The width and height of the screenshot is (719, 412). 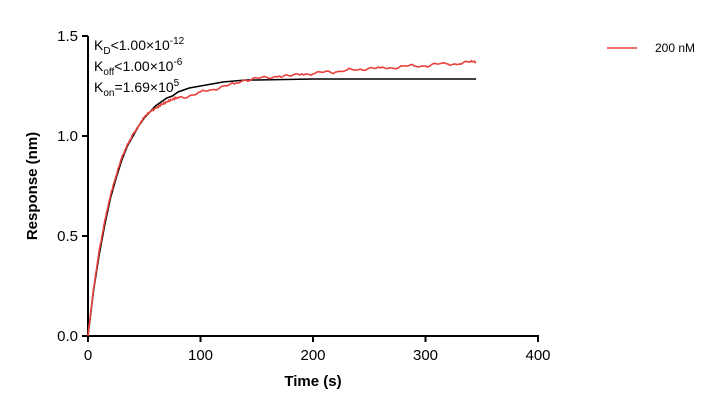 I want to click on y-tick-label: 0.5, so click(x=67, y=236).